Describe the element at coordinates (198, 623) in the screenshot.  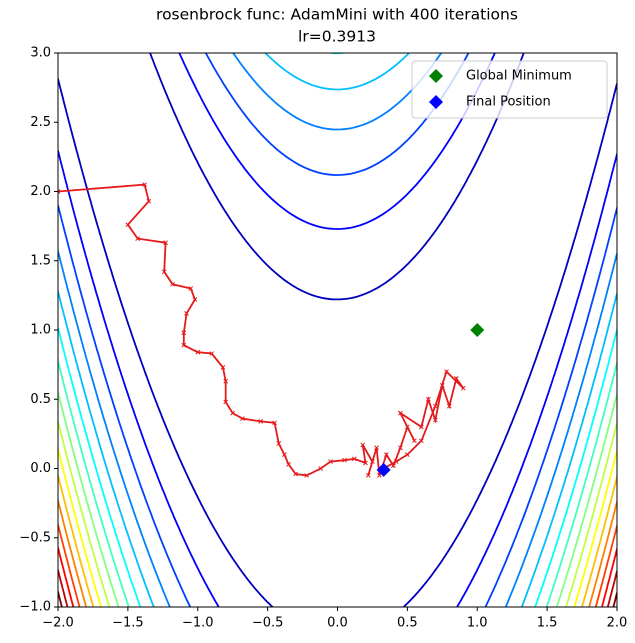
I see `x-tick-label: −1.0` at that location.